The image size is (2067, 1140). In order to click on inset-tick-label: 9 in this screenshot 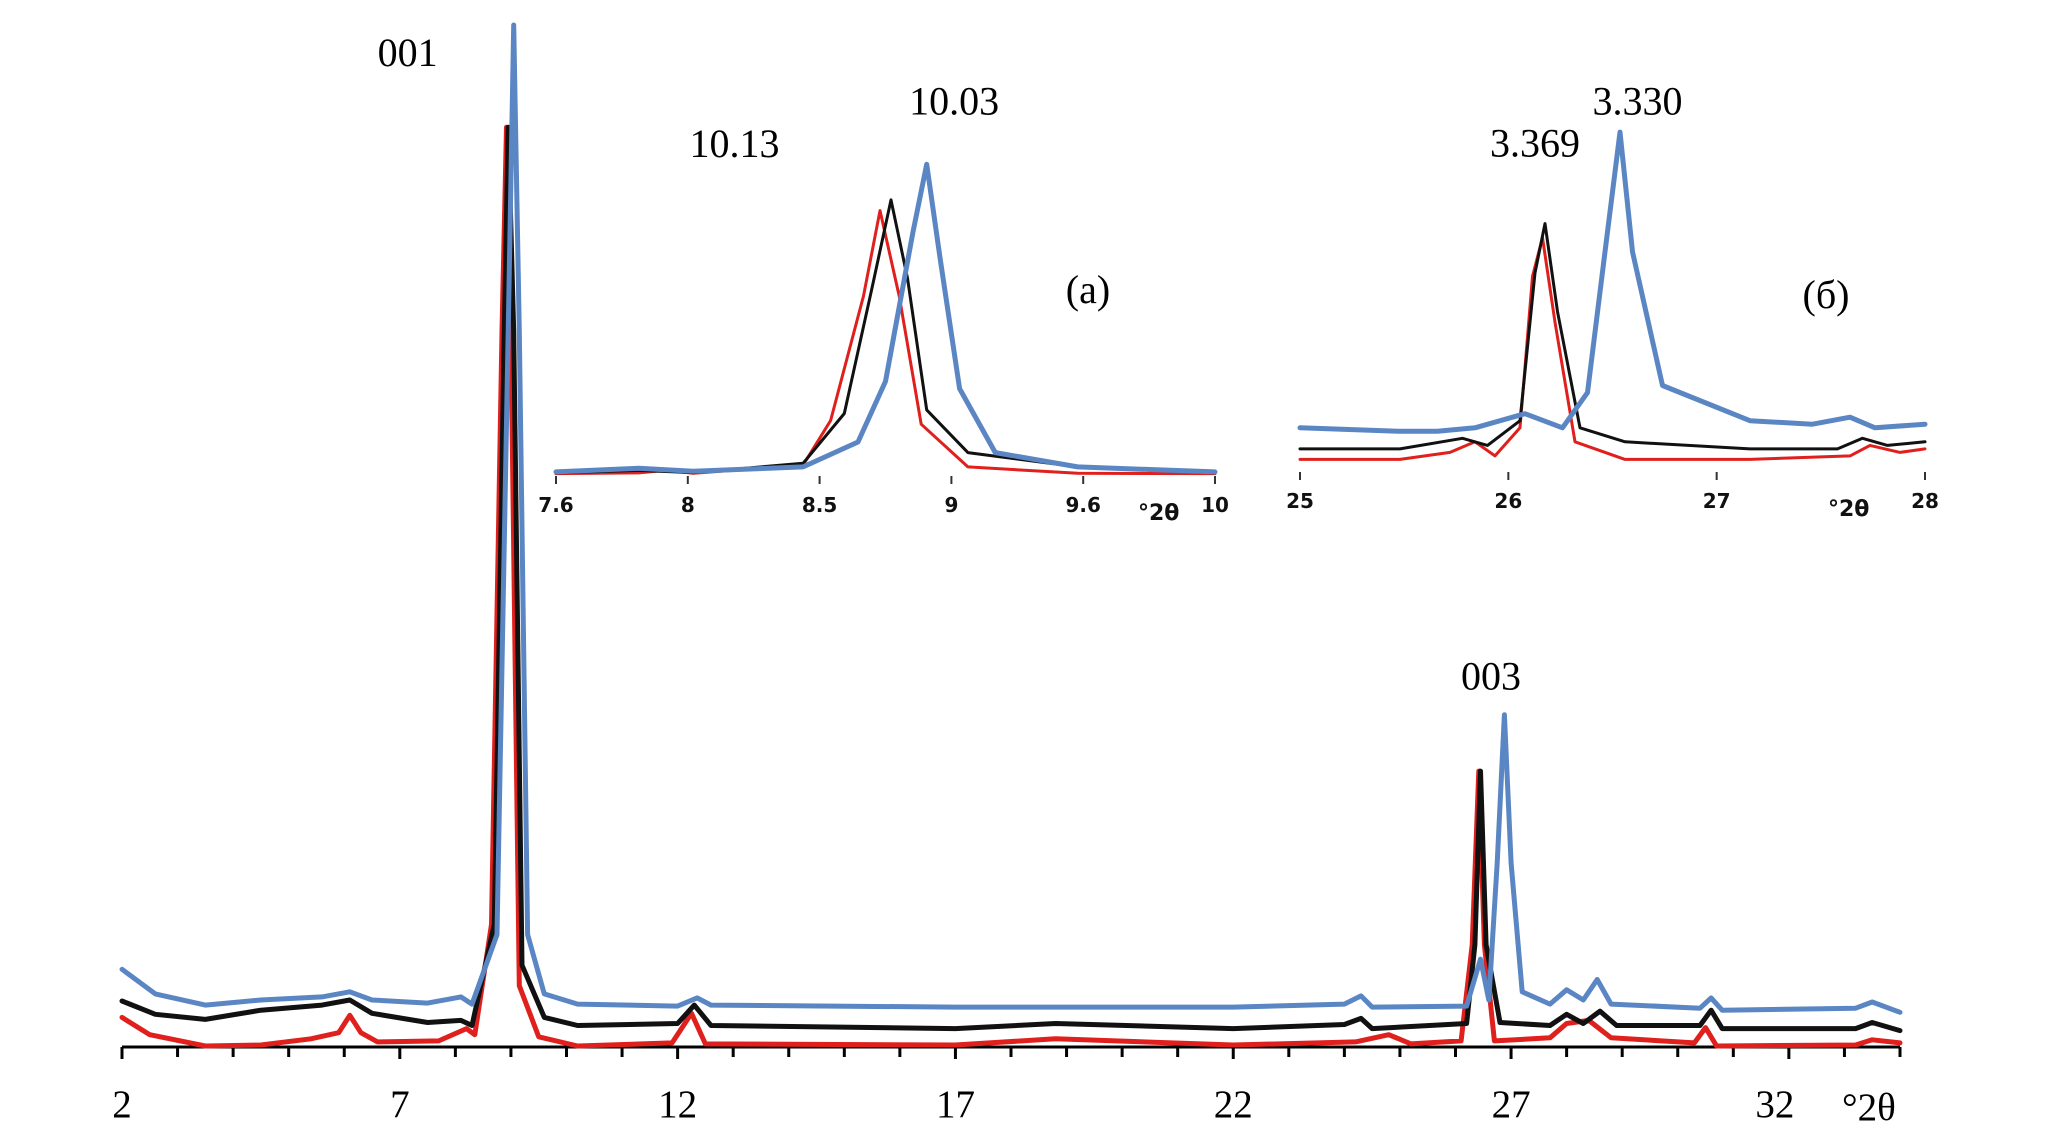, I will do `click(951, 505)`.